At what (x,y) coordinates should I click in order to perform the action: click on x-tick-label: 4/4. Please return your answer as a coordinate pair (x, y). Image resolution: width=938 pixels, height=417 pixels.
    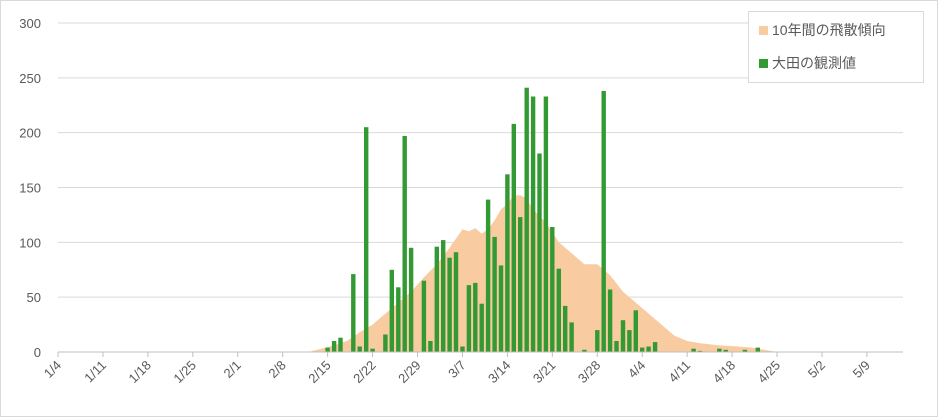
    Looking at the image, I should click on (636, 369).